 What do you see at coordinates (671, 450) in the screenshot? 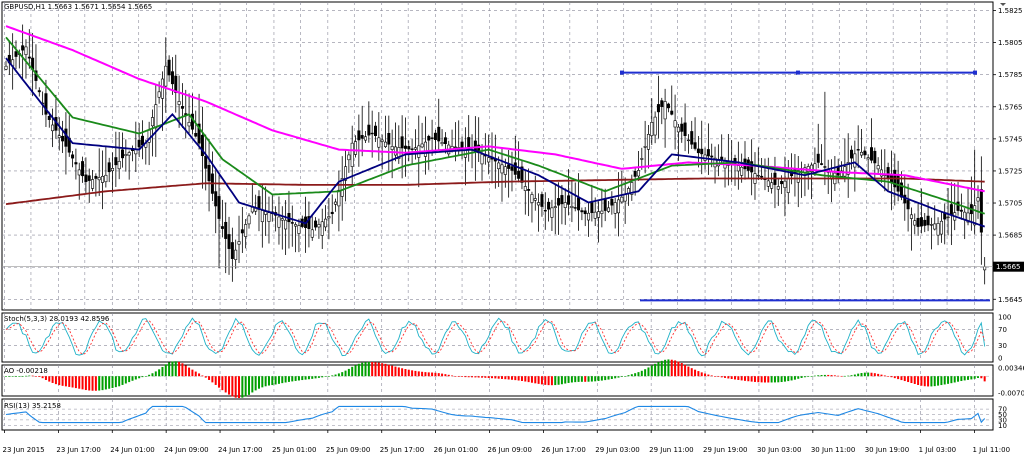
I see `time-axis-label: 29 Jun 11:00` at bounding box center [671, 450].